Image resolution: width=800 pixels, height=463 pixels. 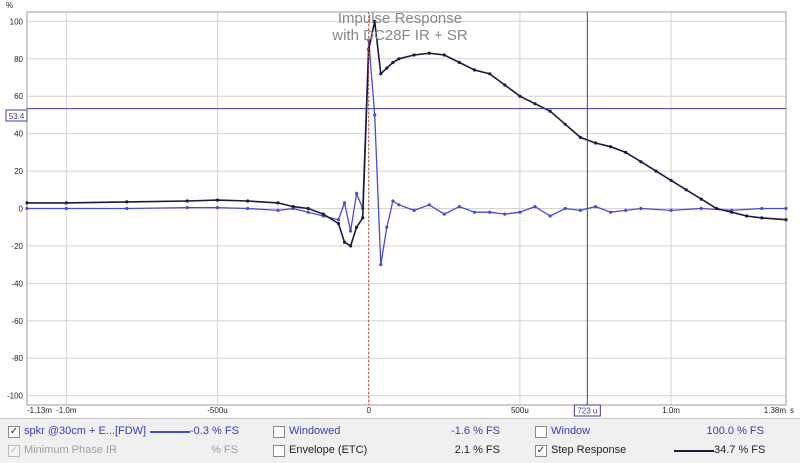 What do you see at coordinates (279, 432) in the screenshot?
I see `windowed-checkbox` at bounding box center [279, 432].